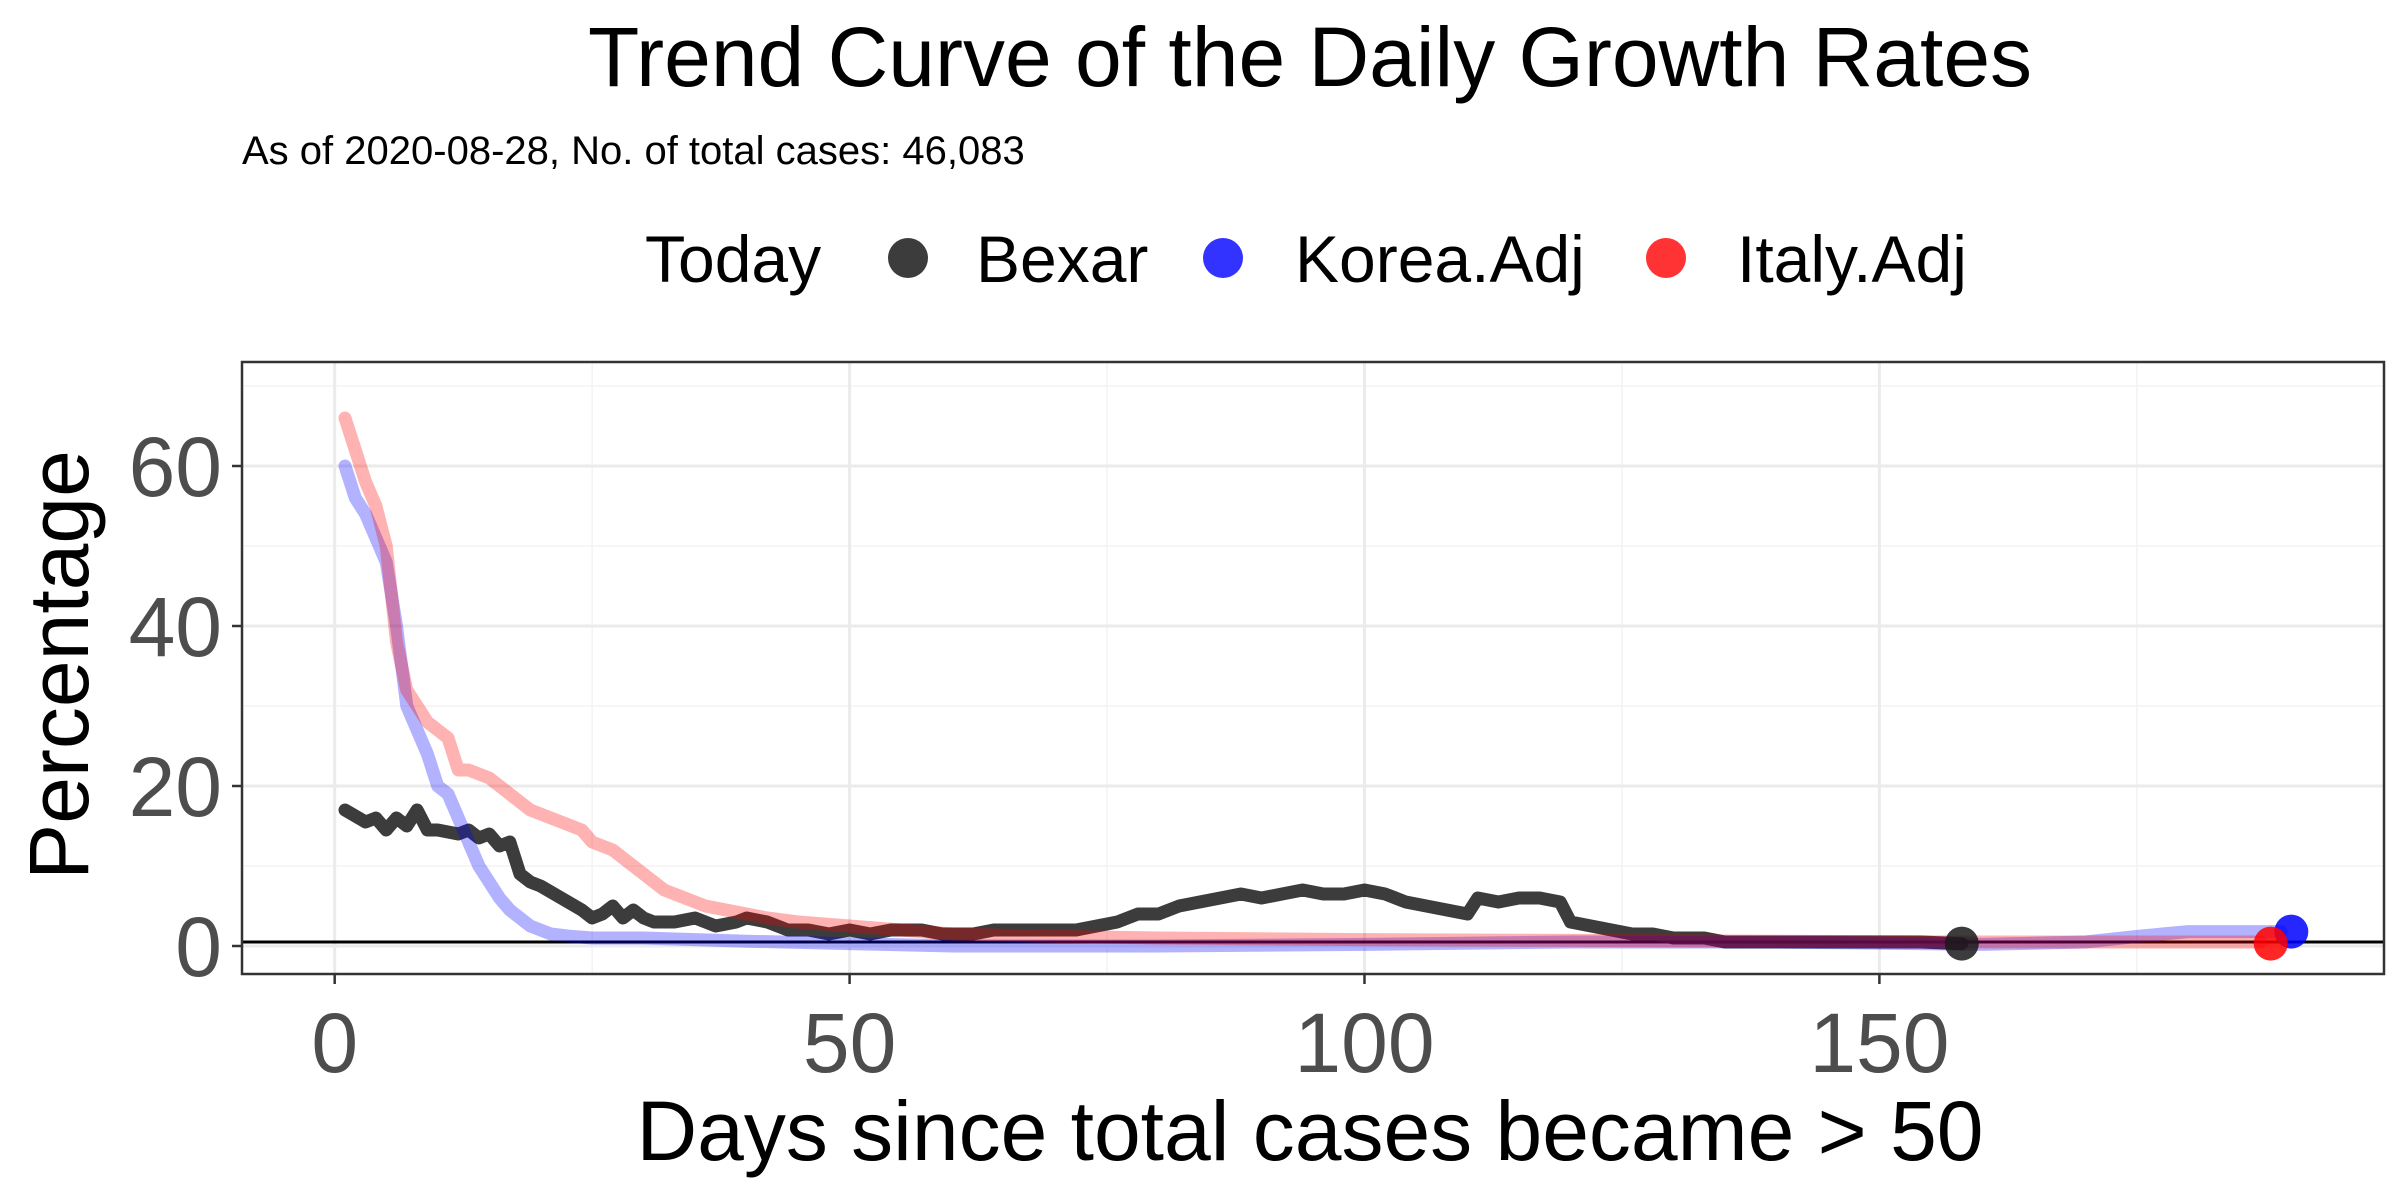 The image size is (2400, 1200). Describe the element at coordinates (175, 467) in the screenshot. I see `y-tick-label: 60` at that location.